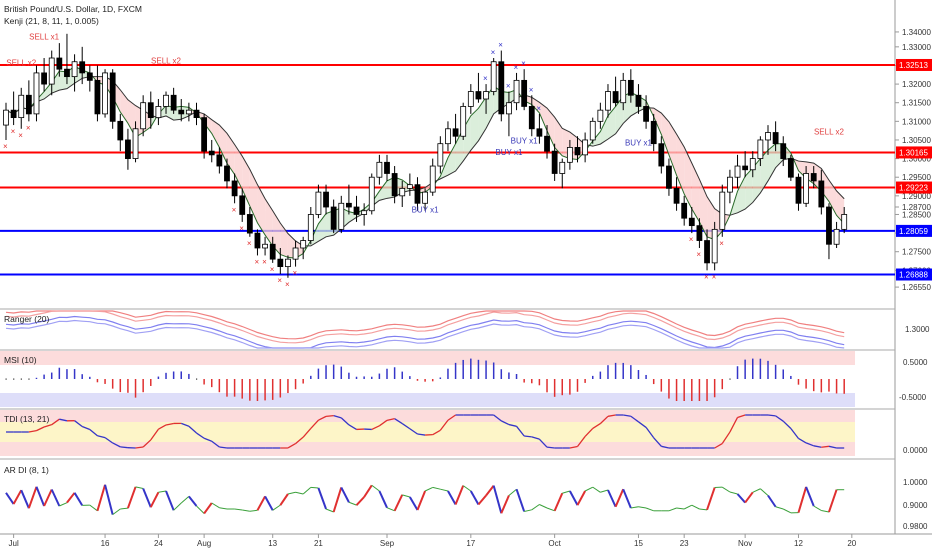  What do you see at coordinates (26, 470) in the screenshot?
I see `ardi-label: AR DI (8, 1)` at bounding box center [26, 470].